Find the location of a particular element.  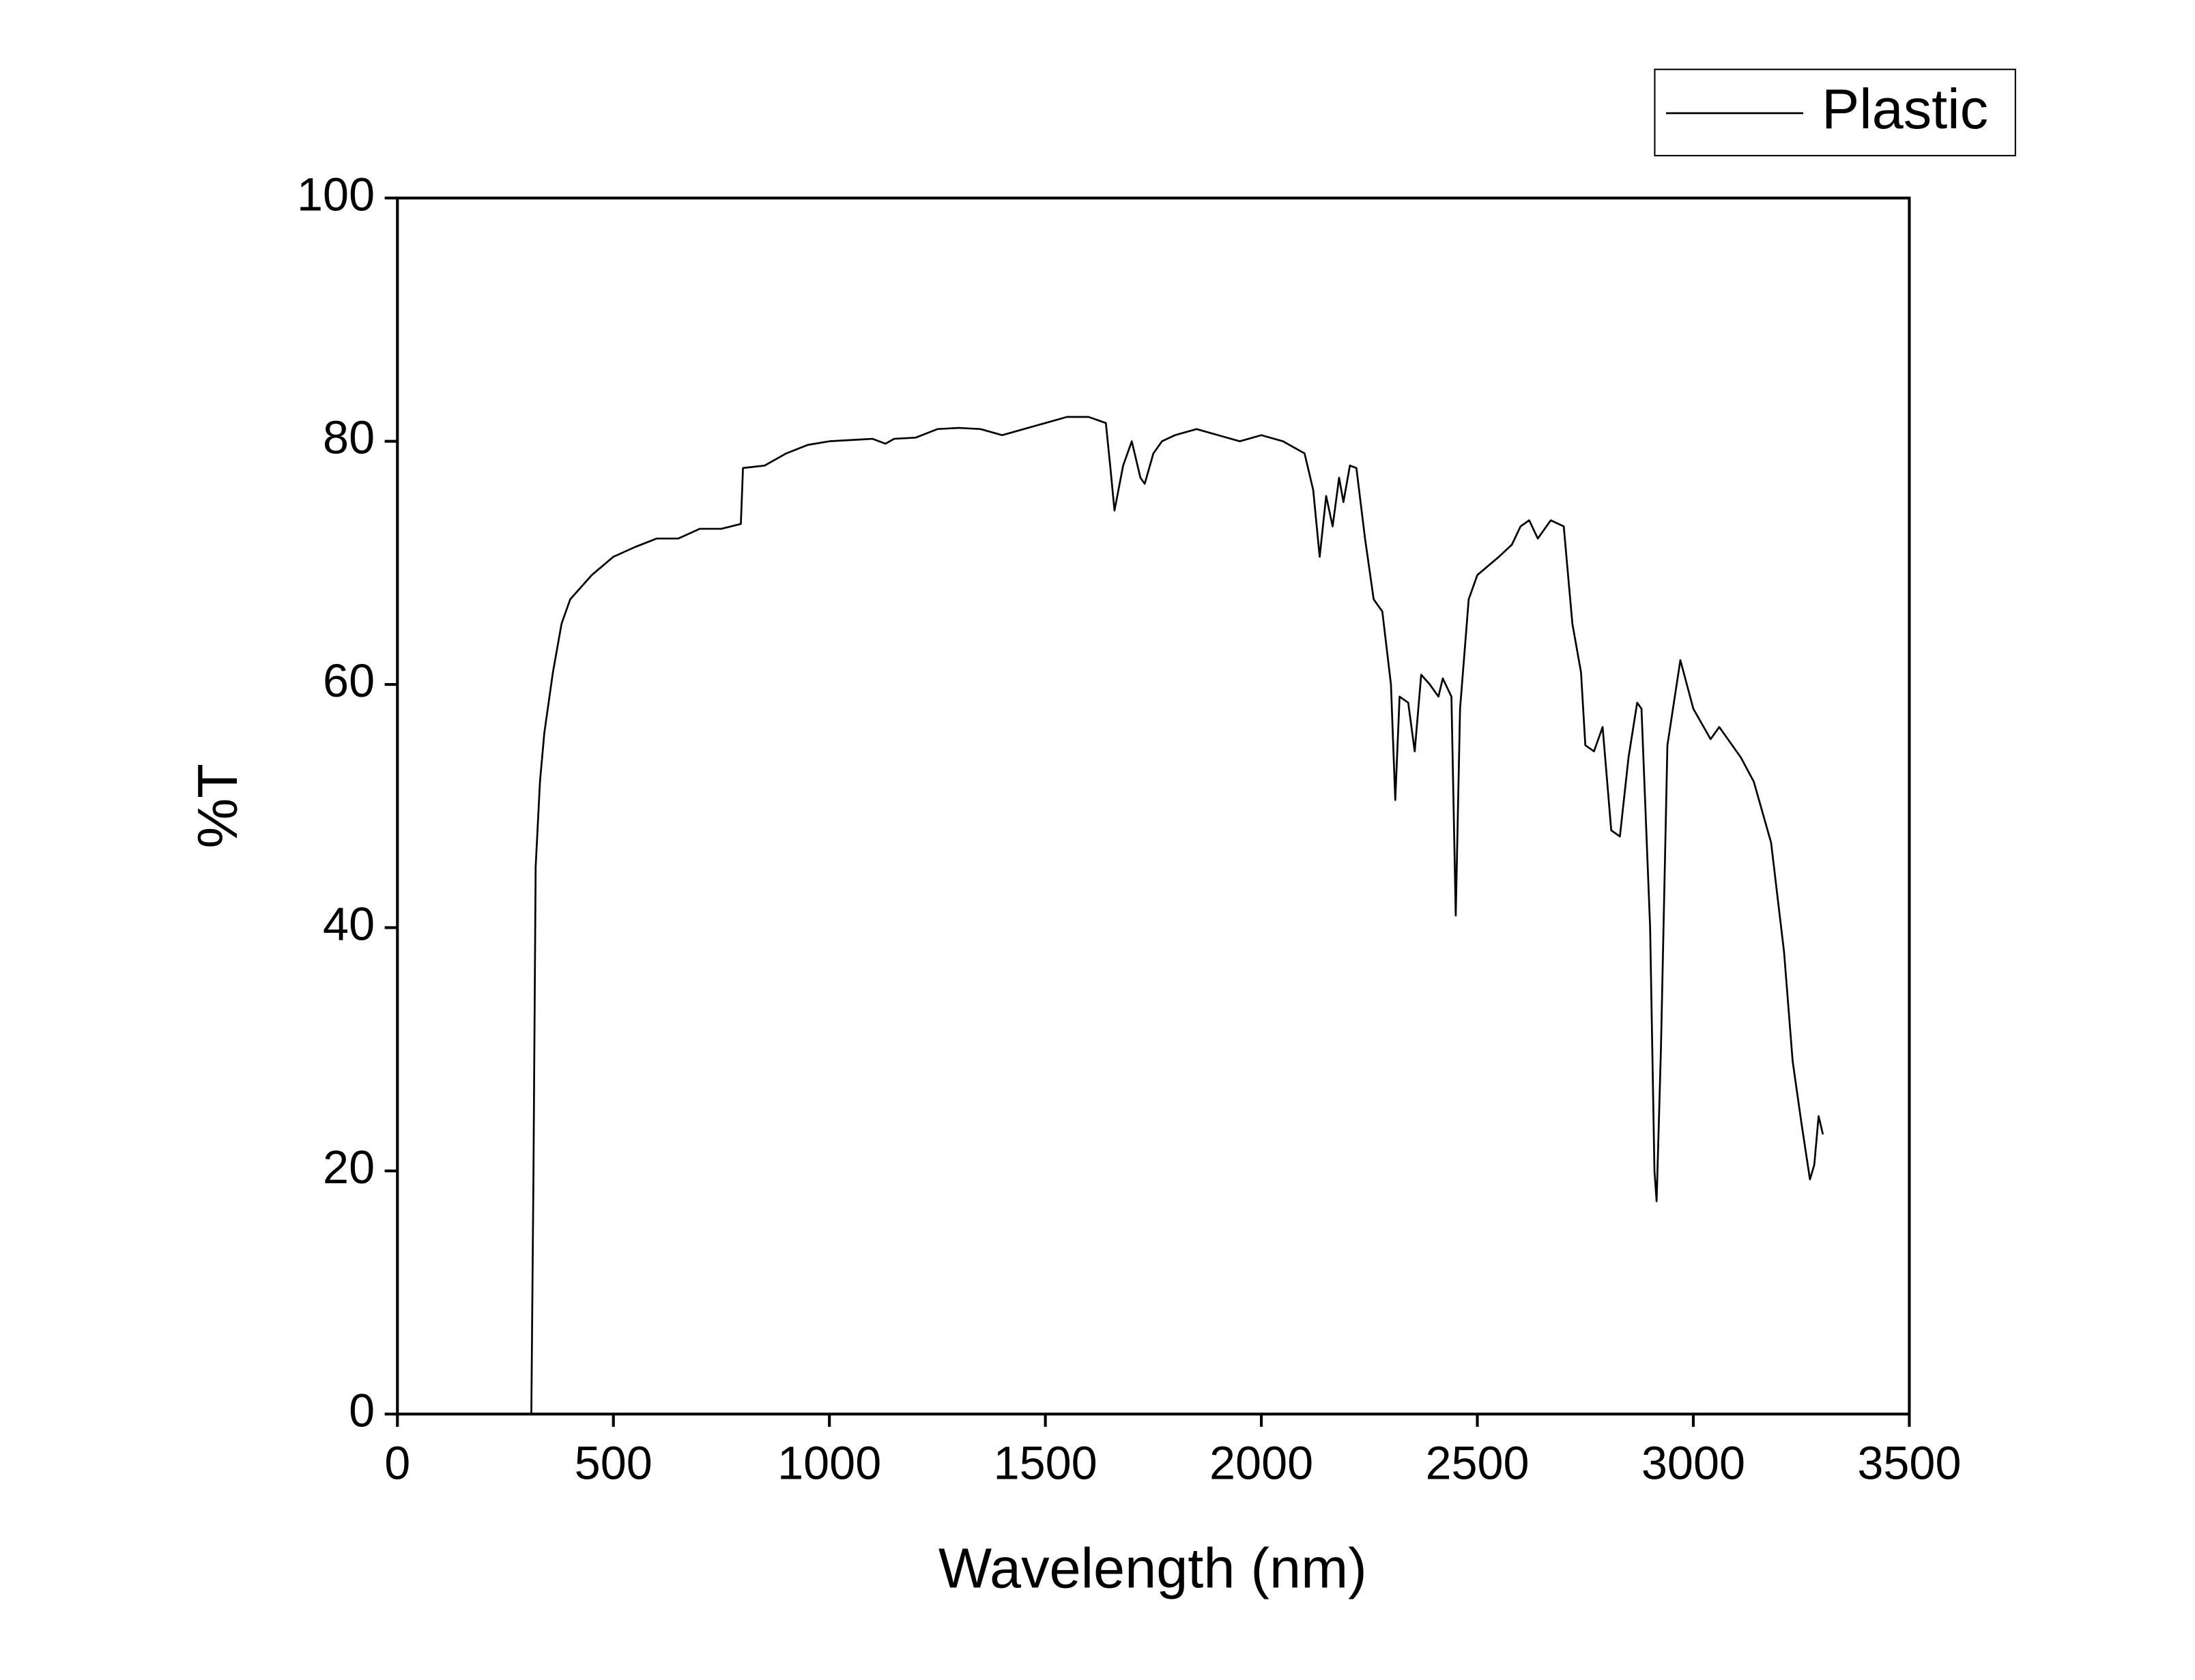

legend-label: Plastic is located at coordinates (1905, 109).